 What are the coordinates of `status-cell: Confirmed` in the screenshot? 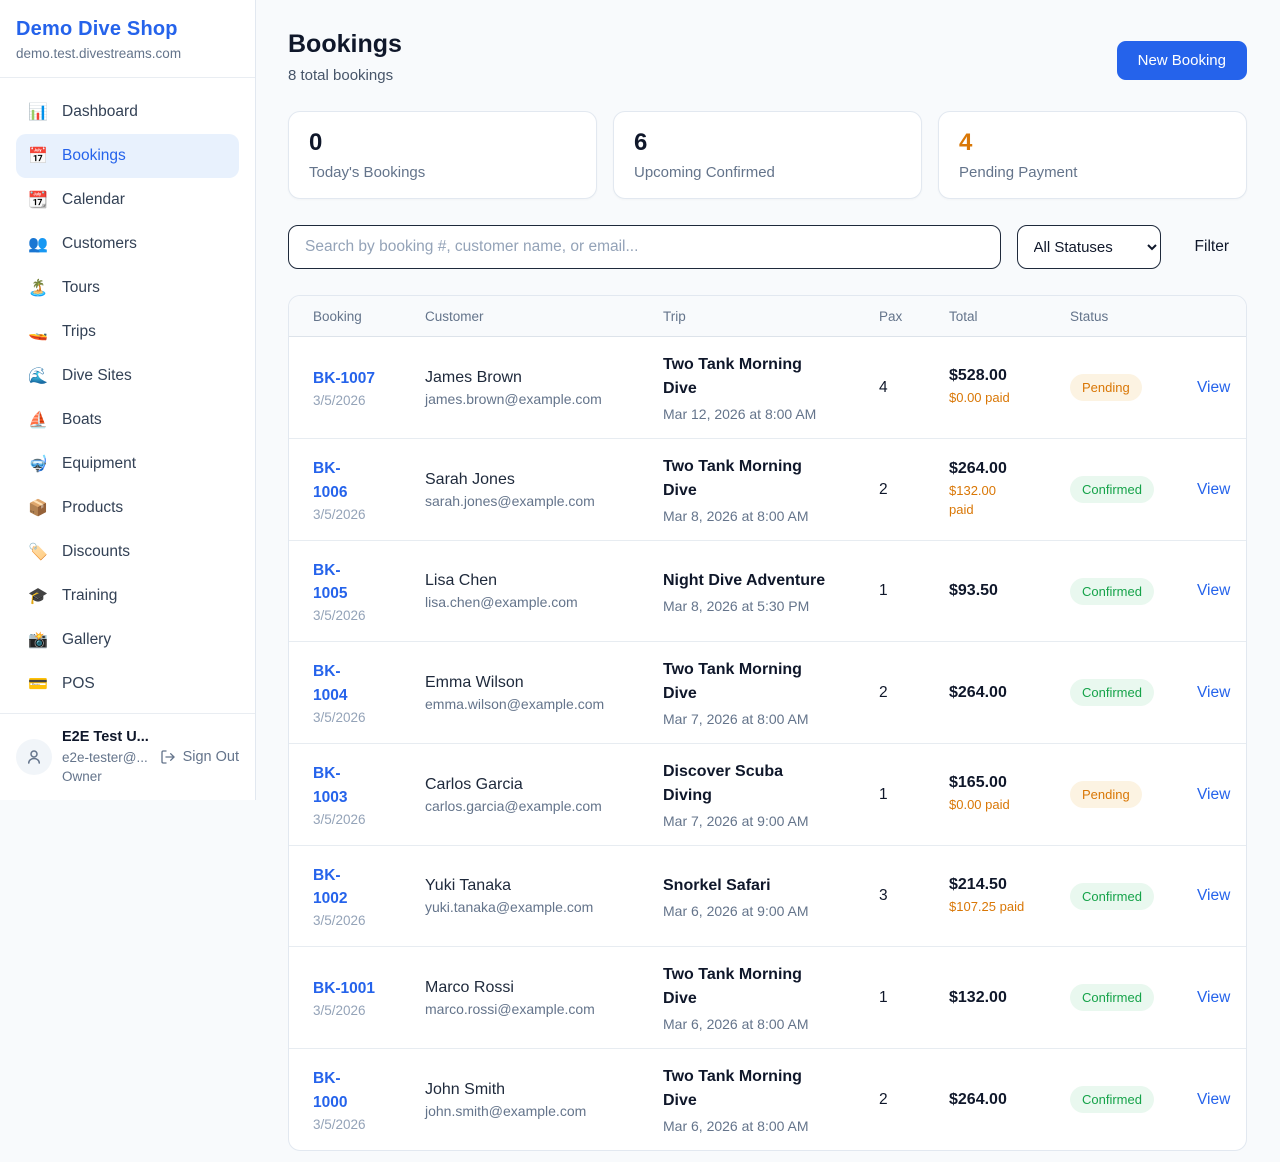 It's located at (1133, 1099).